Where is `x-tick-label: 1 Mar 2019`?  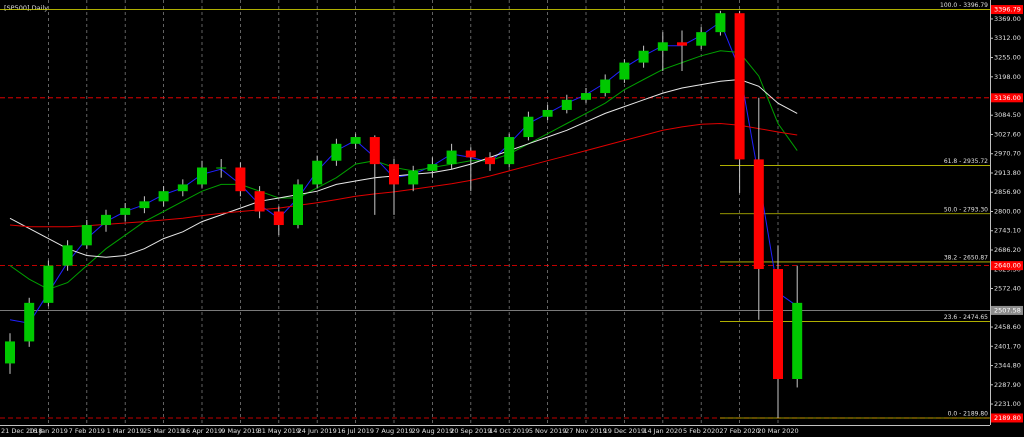
x-tick-label: 1 Mar 2019 is located at coordinates (125, 431).